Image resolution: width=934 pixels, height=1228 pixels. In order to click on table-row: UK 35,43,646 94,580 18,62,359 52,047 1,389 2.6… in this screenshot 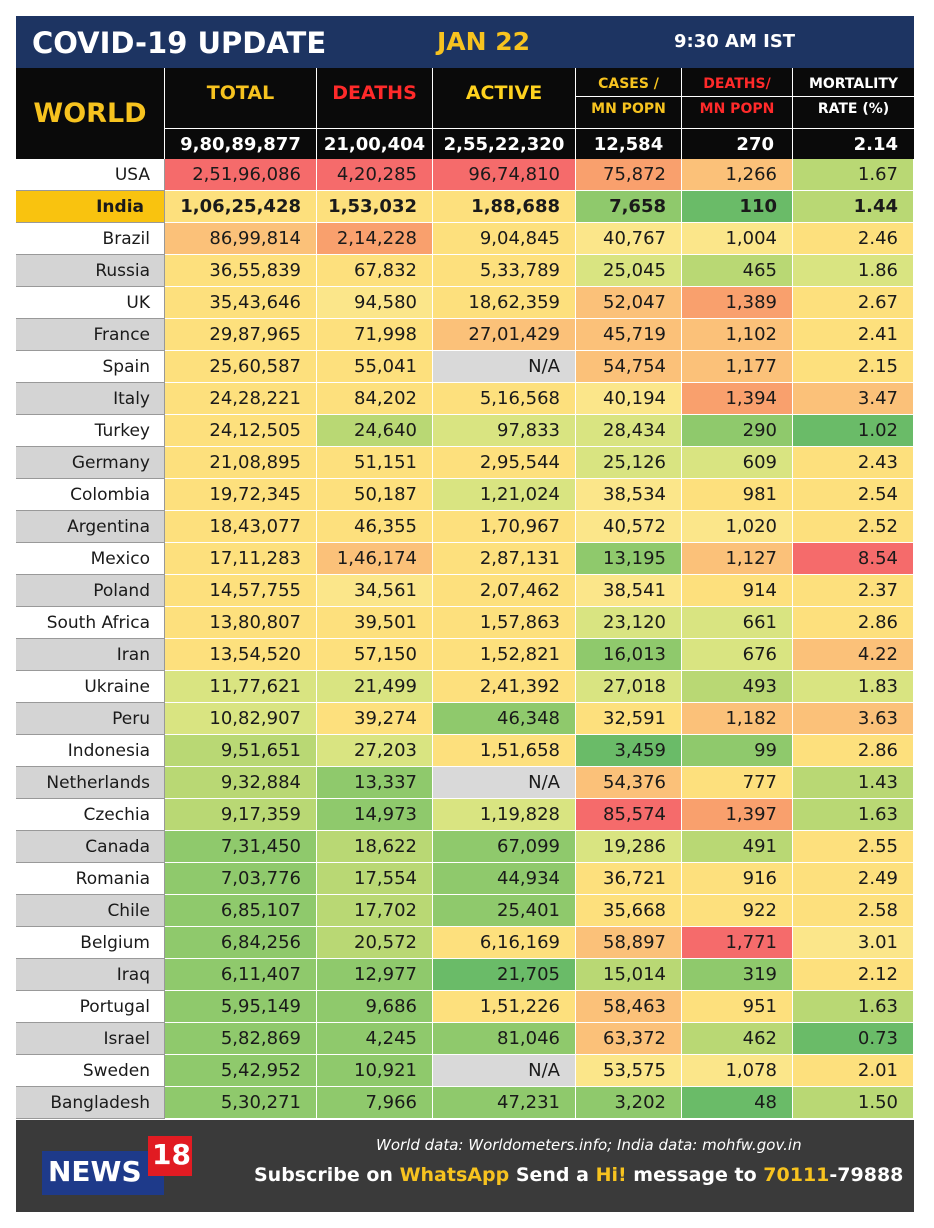, I will do `click(465, 303)`.